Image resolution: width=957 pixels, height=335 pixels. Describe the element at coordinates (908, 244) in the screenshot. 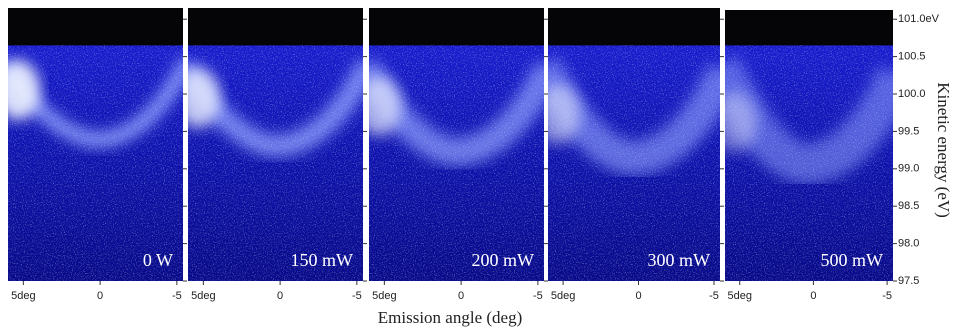

I see `y-tick-label: 98.0` at that location.